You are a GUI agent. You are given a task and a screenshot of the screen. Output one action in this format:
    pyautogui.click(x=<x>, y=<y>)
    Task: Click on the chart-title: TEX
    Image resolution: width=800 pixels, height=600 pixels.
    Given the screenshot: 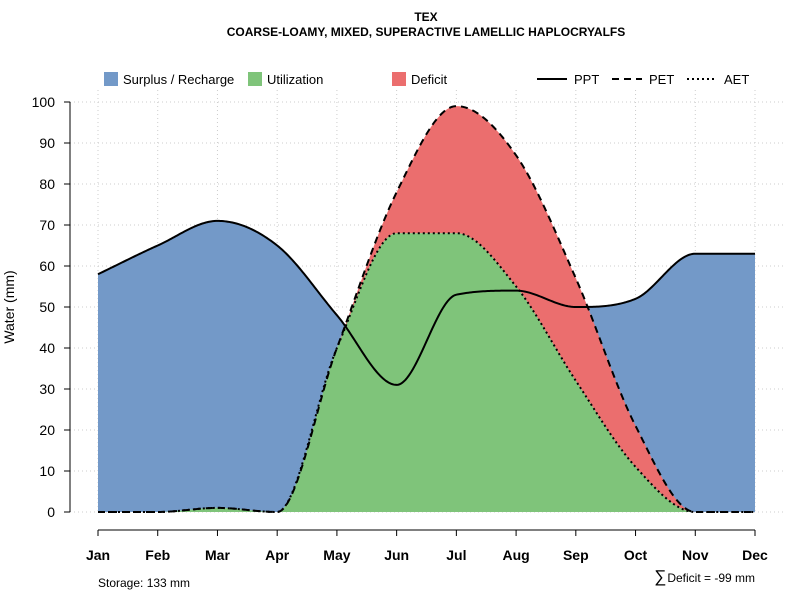 What is the action you would take?
    pyautogui.click(x=425, y=17)
    